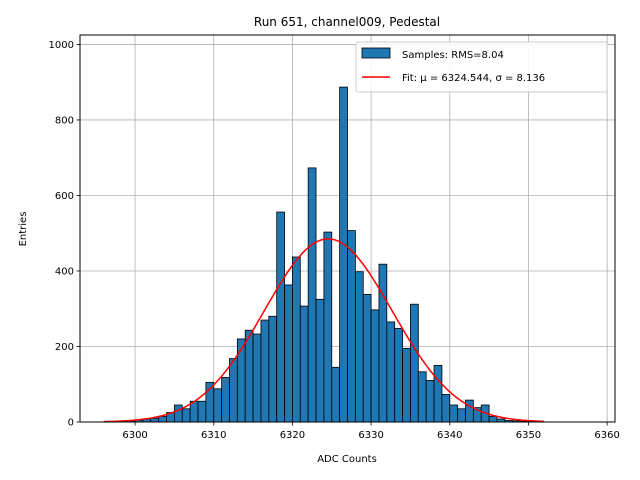  Describe the element at coordinates (347, 22) in the screenshot. I see `chart-title: Run 651, channel009, Pedestal` at that location.